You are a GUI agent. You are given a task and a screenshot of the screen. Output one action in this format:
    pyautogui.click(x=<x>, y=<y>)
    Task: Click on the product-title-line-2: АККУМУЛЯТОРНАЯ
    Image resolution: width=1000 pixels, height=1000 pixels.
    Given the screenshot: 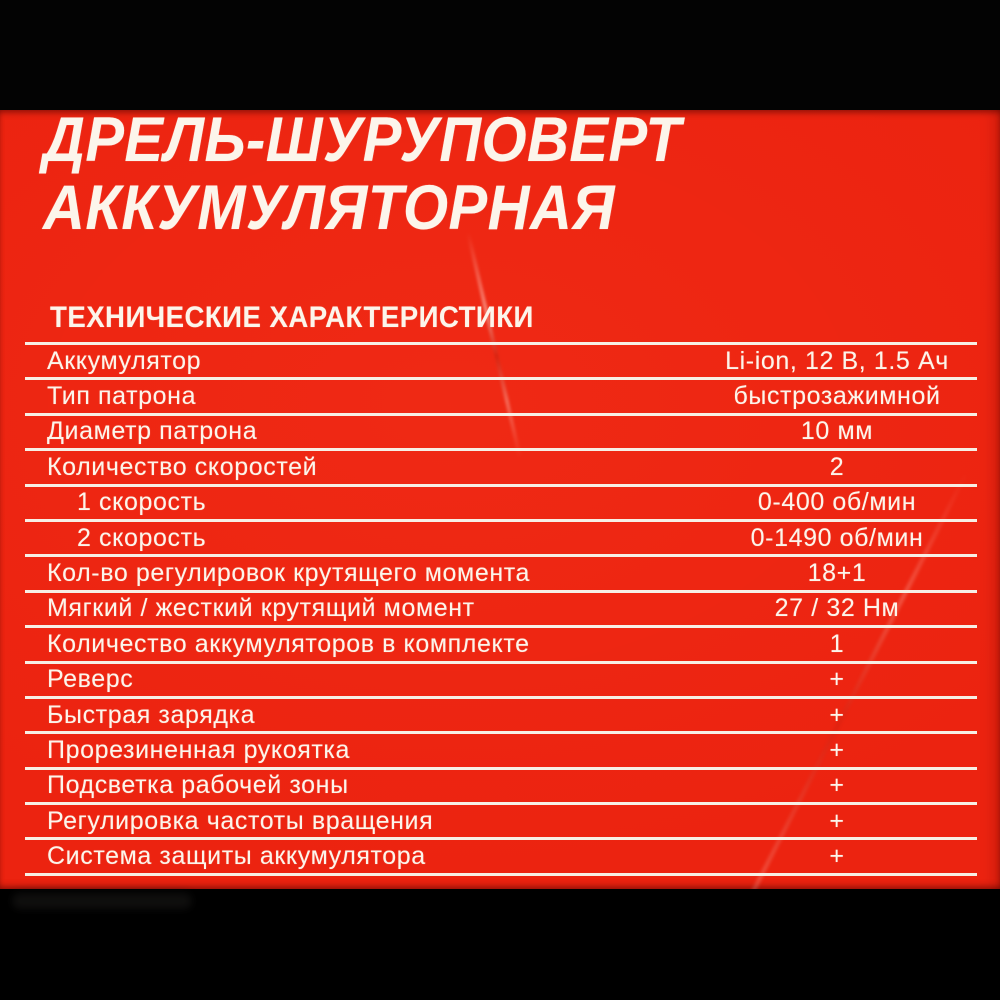 What is the action you would take?
    pyautogui.click(x=329, y=208)
    